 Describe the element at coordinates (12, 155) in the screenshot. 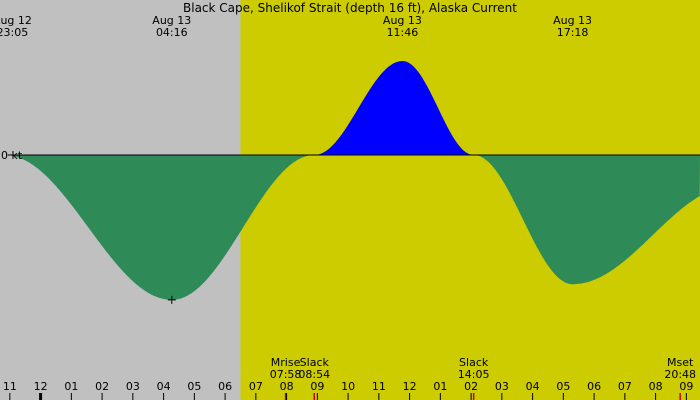

I see `zero-kt-label: 0 kt` at that location.